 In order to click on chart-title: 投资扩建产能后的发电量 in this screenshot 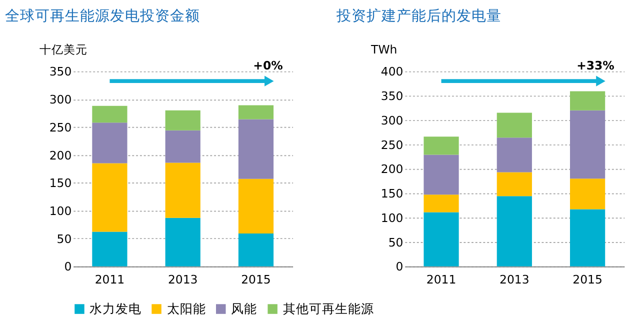, I will do `click(418, 16)`.